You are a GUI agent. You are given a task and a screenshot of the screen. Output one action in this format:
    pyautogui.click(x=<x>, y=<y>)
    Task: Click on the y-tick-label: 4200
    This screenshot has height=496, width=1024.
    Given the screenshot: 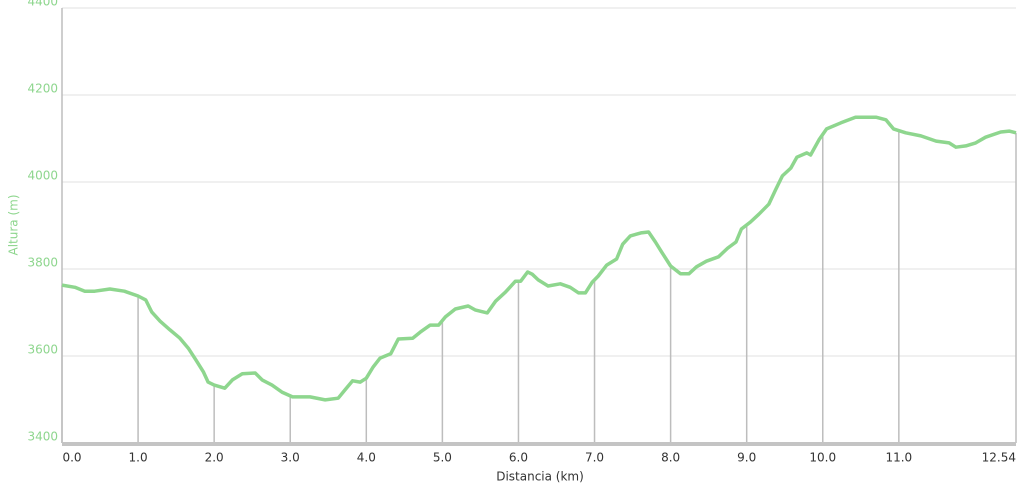 What is the action you would take?
    pyautogui.click(x=42, y=89)
    